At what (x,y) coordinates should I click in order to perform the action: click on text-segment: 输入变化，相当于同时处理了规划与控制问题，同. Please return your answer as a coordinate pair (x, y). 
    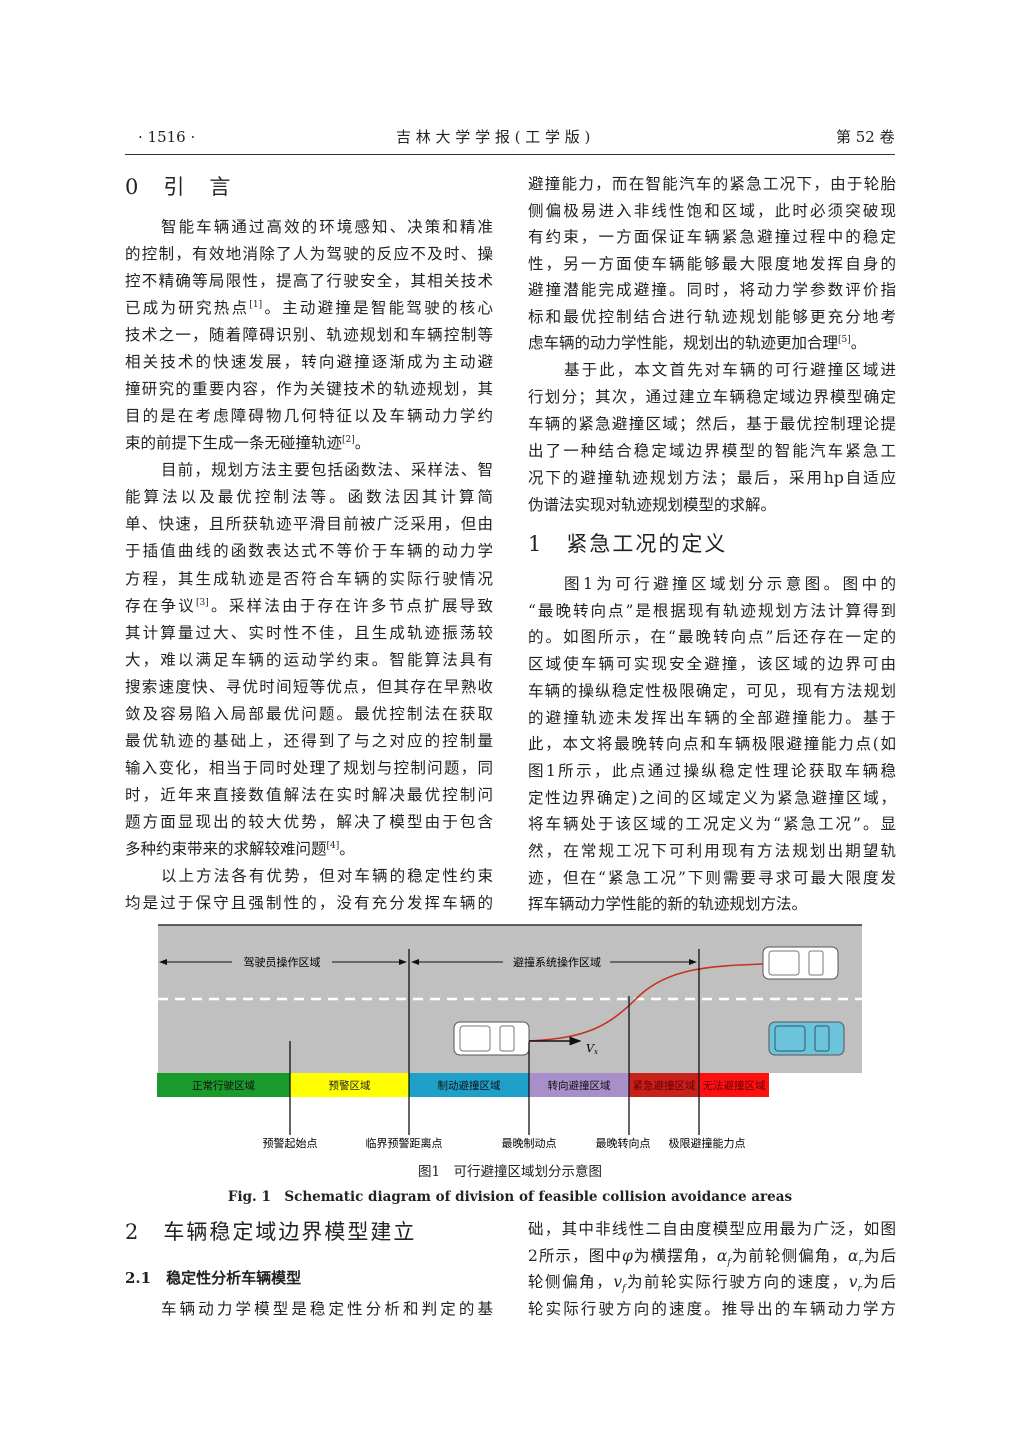
    Looking at the image, I should click on (309, 767).